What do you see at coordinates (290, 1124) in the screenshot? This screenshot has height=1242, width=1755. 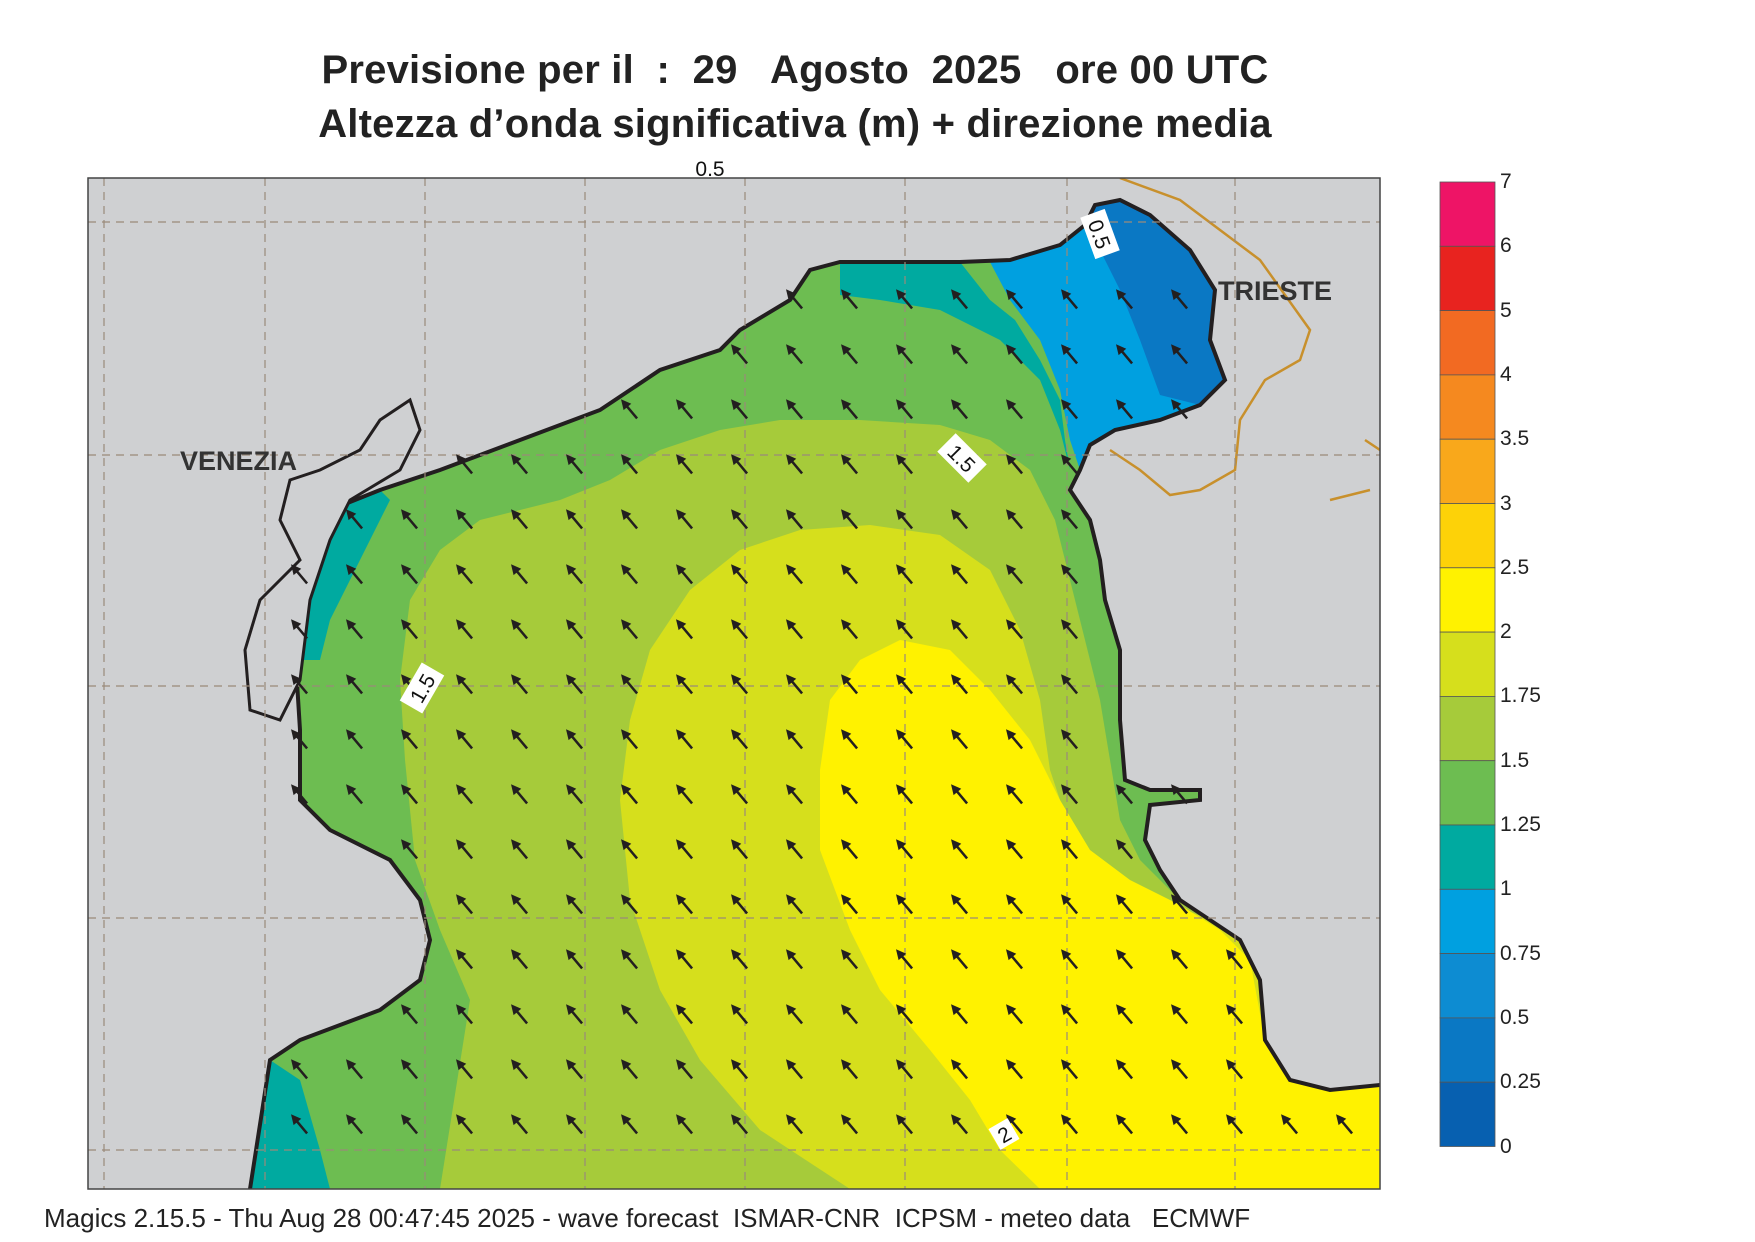 I see `band-1-southwest` at bounding box center [290, 1124].